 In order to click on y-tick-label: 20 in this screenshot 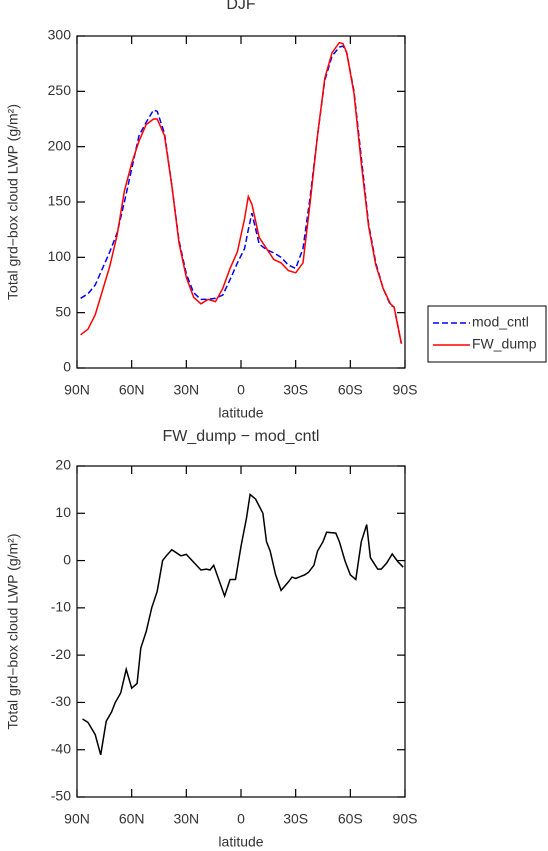, I will do `click(63, 465)`.